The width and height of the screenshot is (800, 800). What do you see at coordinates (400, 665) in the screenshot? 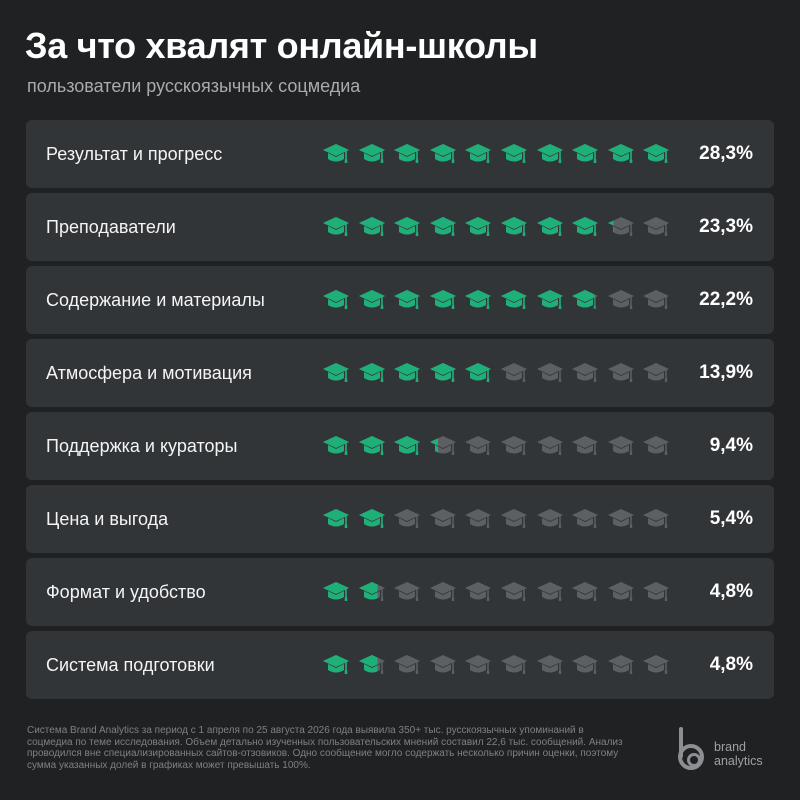
I see `chart-row: Система подготовки 4,8%` at bounding box center [400, 665].